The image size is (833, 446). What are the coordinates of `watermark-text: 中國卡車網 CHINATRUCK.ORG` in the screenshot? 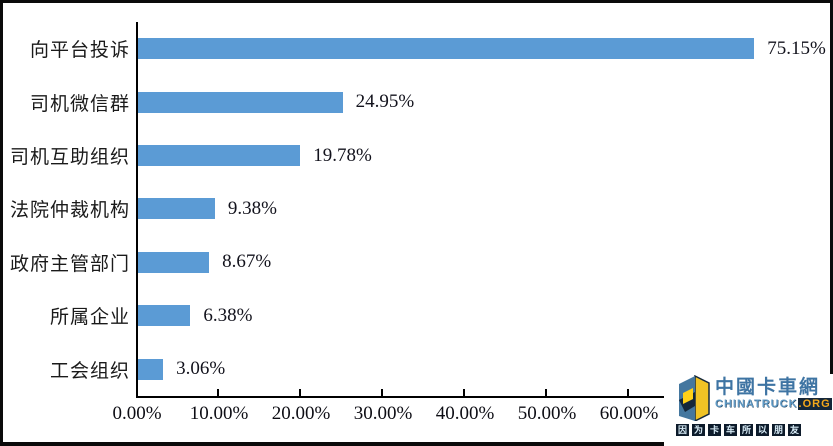 It's located at (773, 393).